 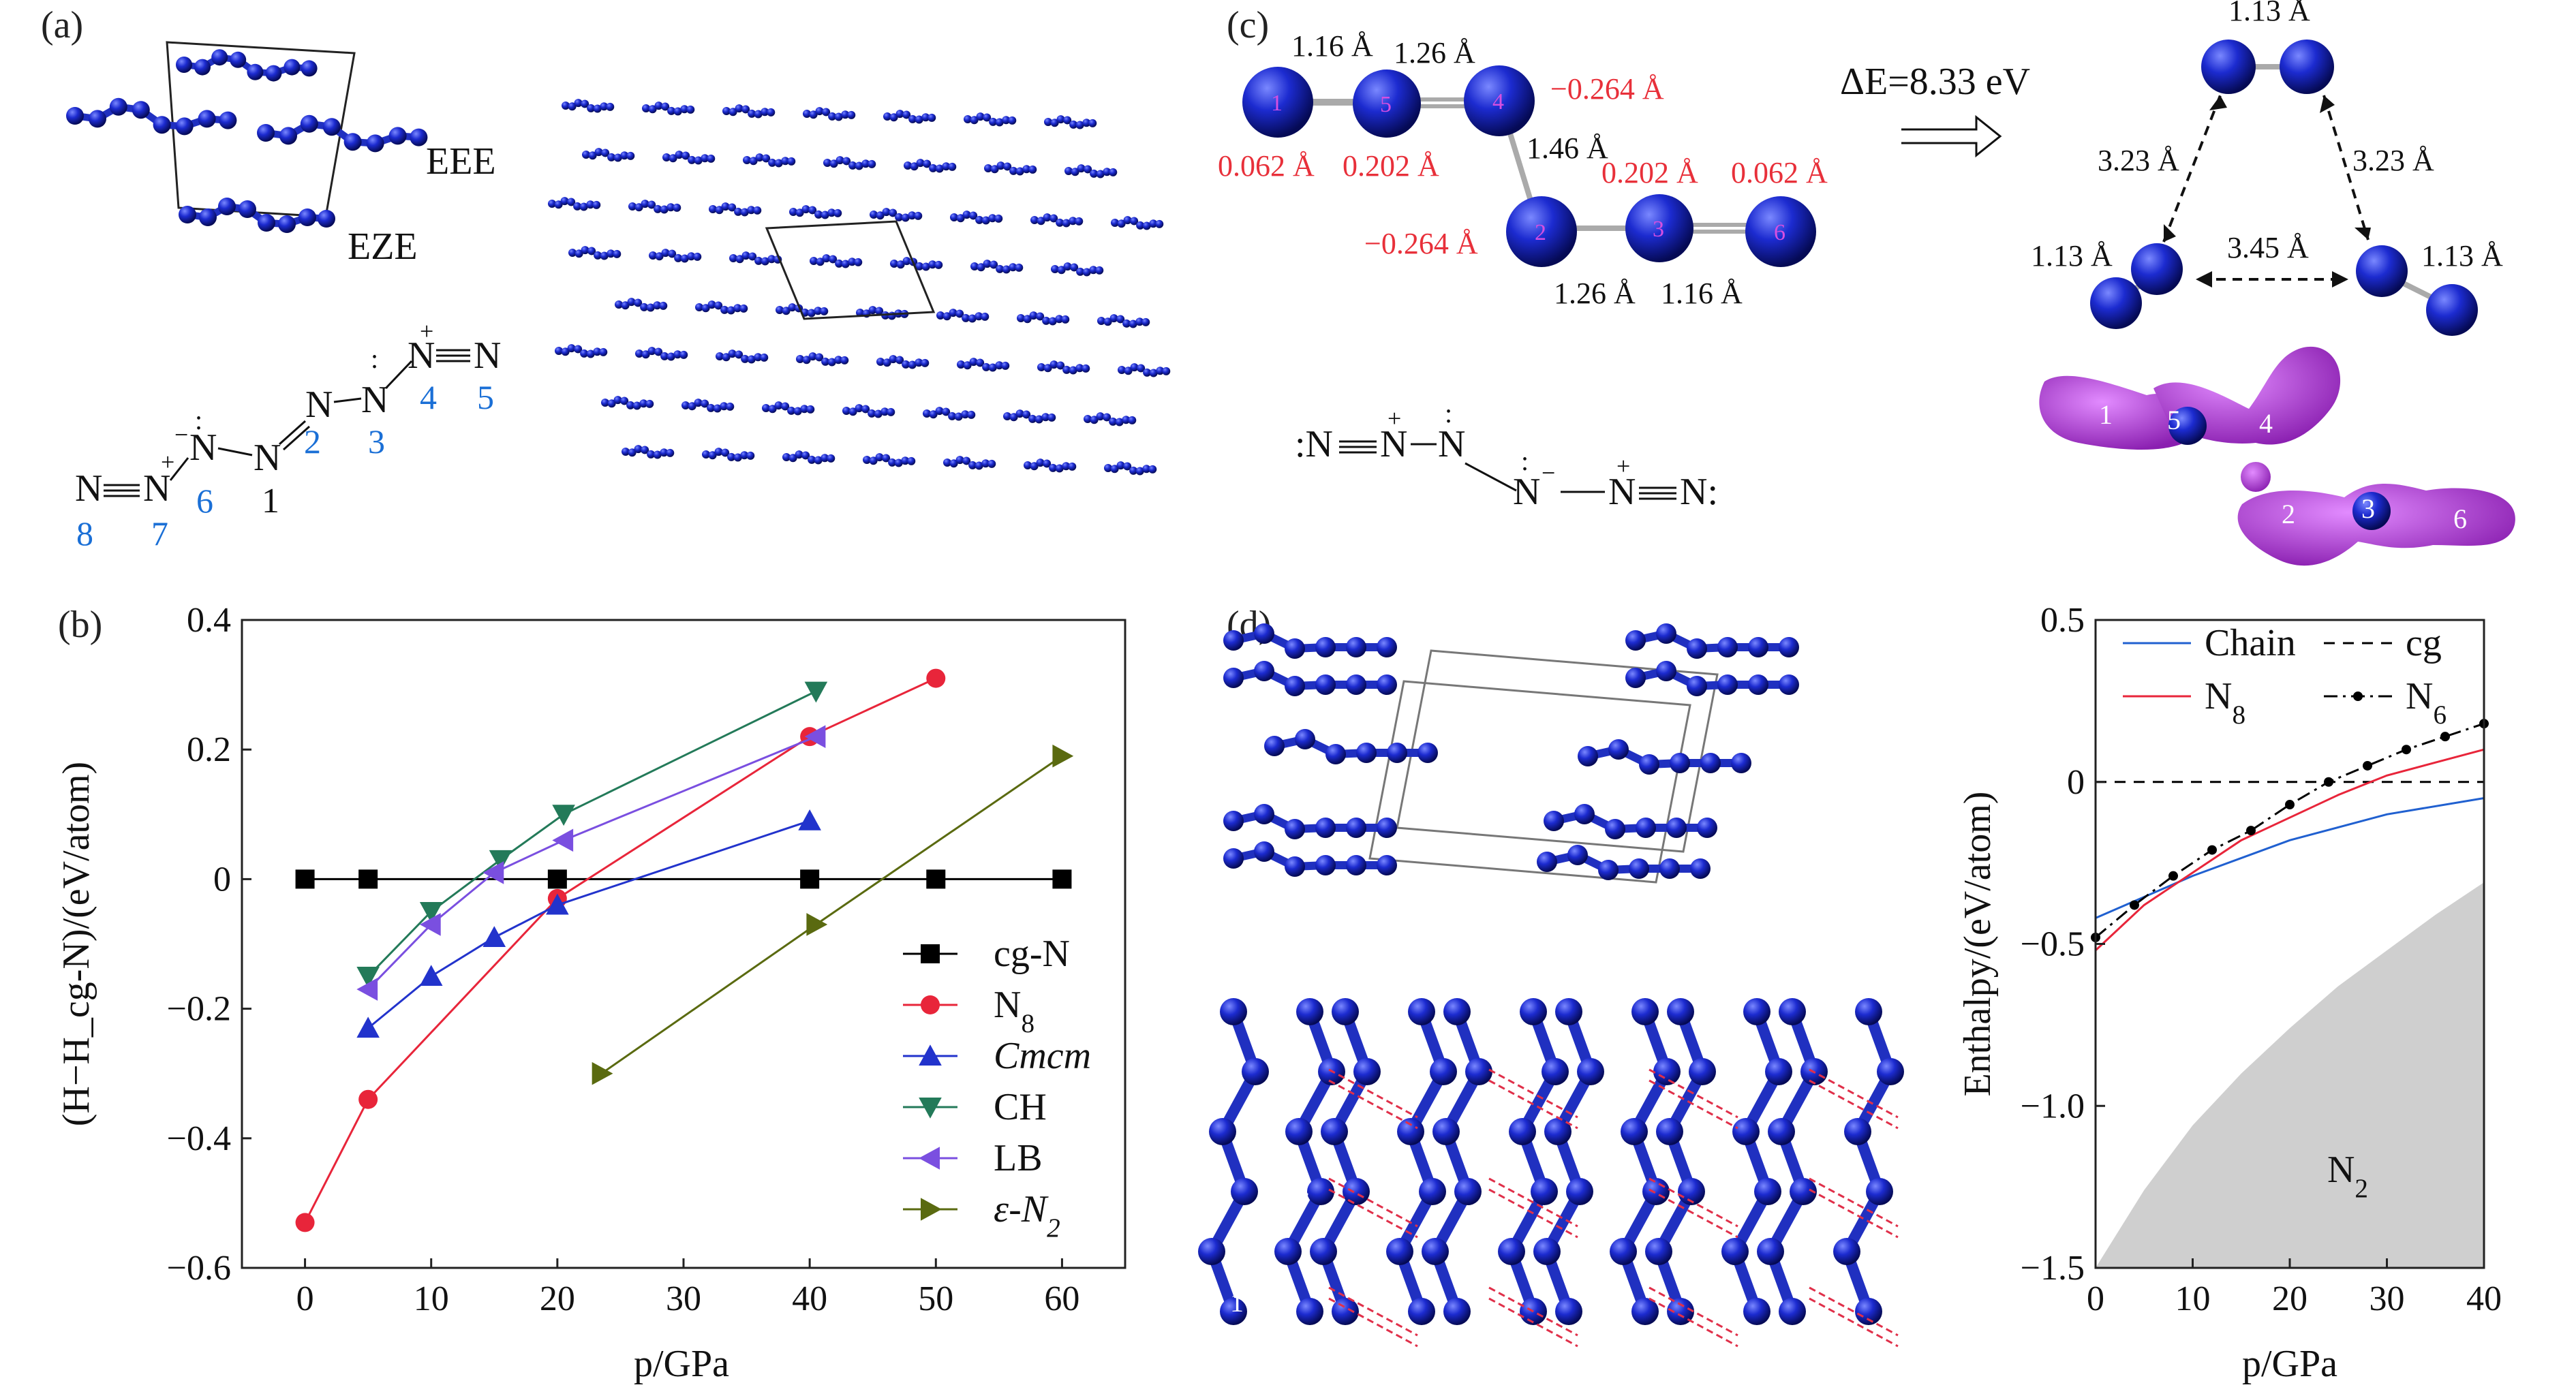 I want to click on bond-length-1: 1.16 Å, so click(x=1332, y=46).